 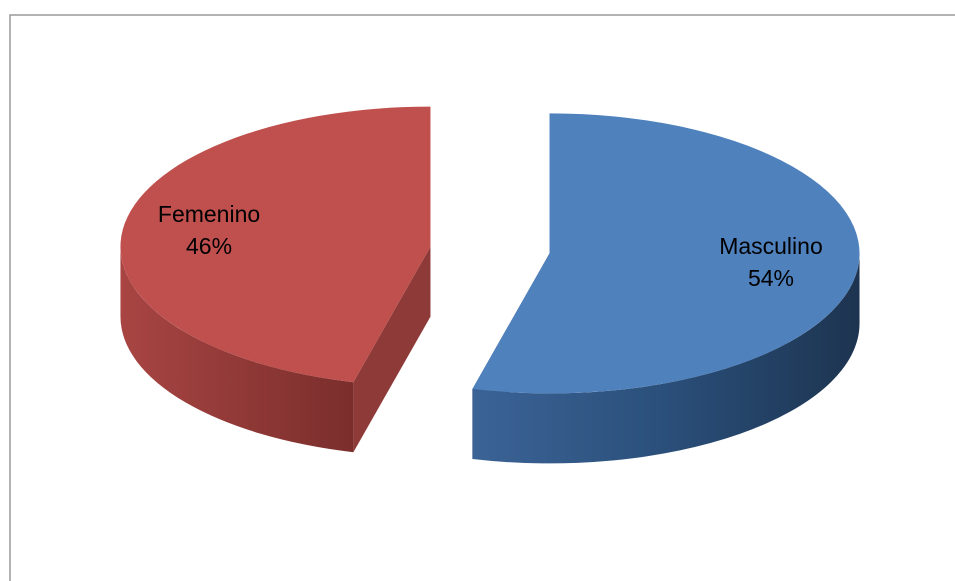 I want to click on slice-value-label: 54%, so click(x=771, y=278).